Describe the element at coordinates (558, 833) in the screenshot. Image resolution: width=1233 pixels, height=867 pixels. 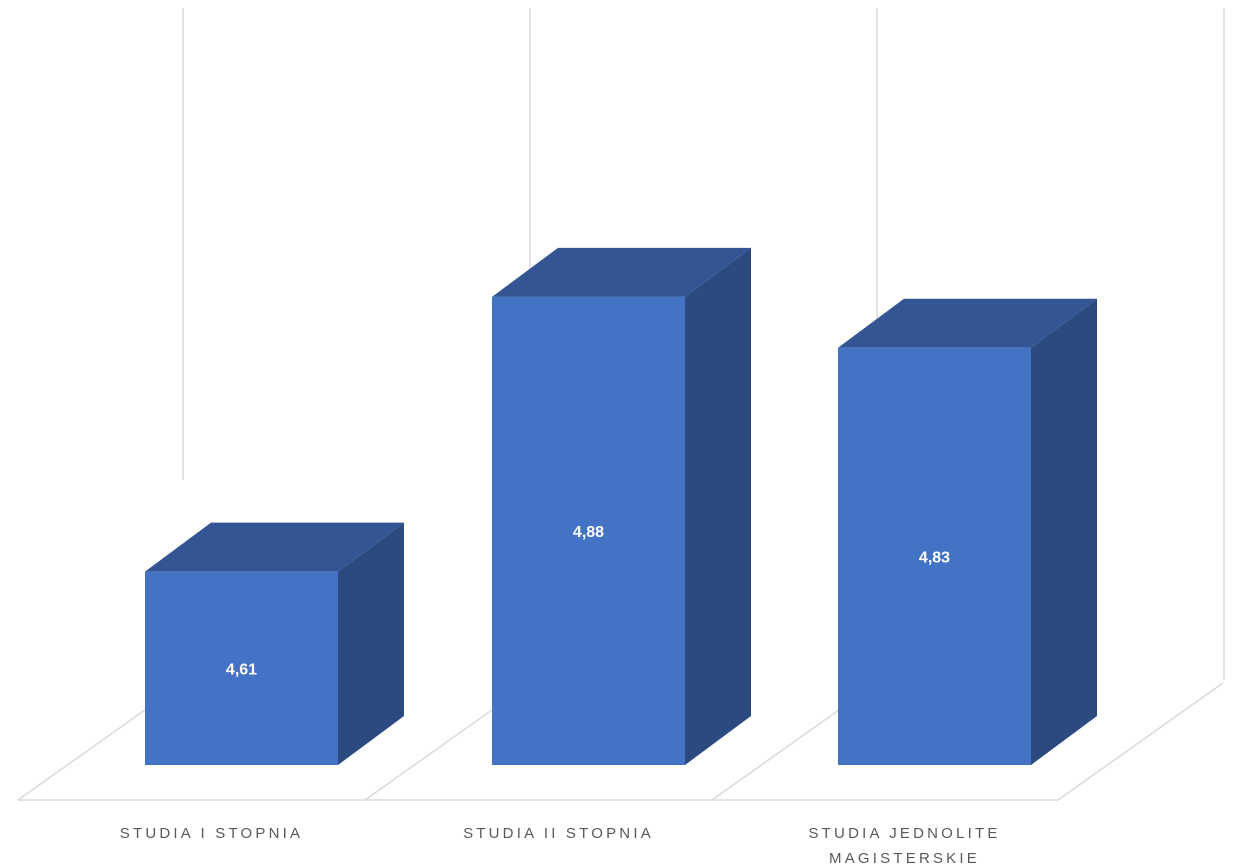
I see `x-axis-category-label: STUDIA II STOPNIA` at that location.